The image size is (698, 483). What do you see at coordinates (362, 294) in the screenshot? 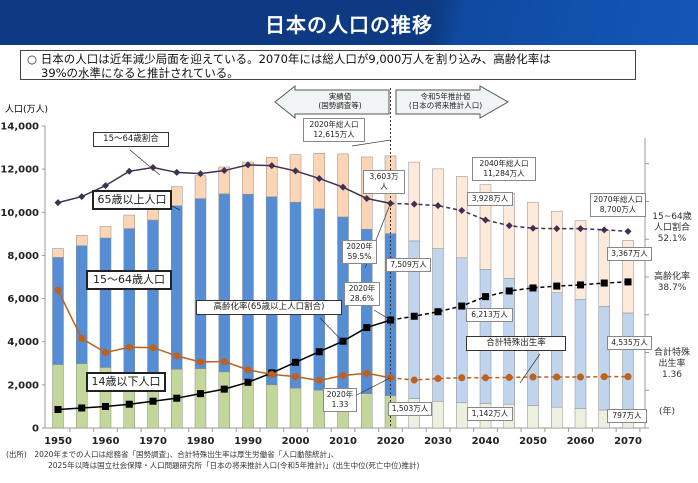
I see `annotation-aging-2020: 2020年 28.6%` at bounding box center [362, 294].